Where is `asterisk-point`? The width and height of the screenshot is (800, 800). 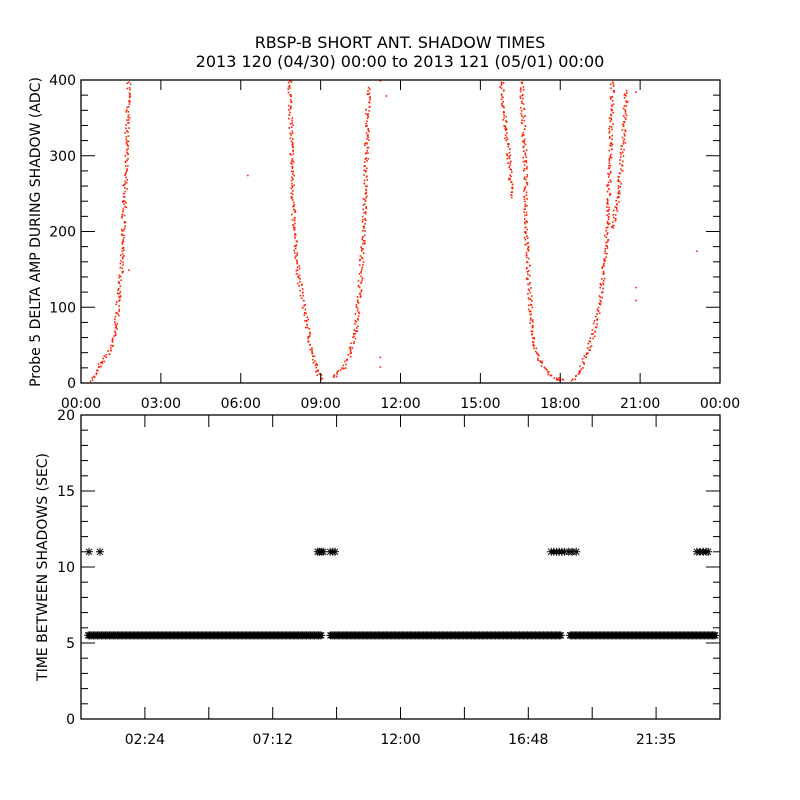
asterisk-point is located at coordinates (323, 551).